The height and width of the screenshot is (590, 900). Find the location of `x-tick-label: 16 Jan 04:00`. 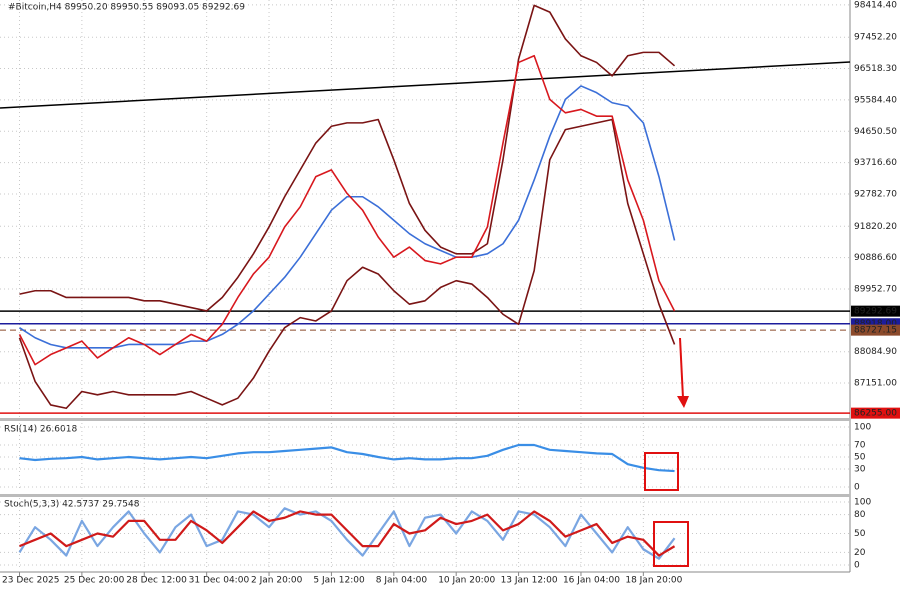

x-tick-label: 16 Jan 04:00 is located at coordinates (591, 581).